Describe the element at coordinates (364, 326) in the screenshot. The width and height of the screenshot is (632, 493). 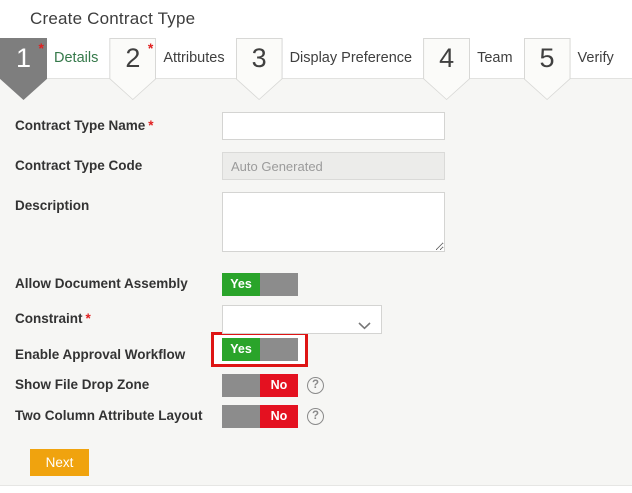
I see `chevron-down-icon` at that location.